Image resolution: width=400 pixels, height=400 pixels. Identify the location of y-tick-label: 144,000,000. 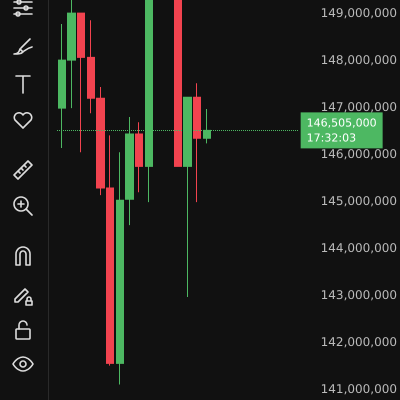
(358, 248).